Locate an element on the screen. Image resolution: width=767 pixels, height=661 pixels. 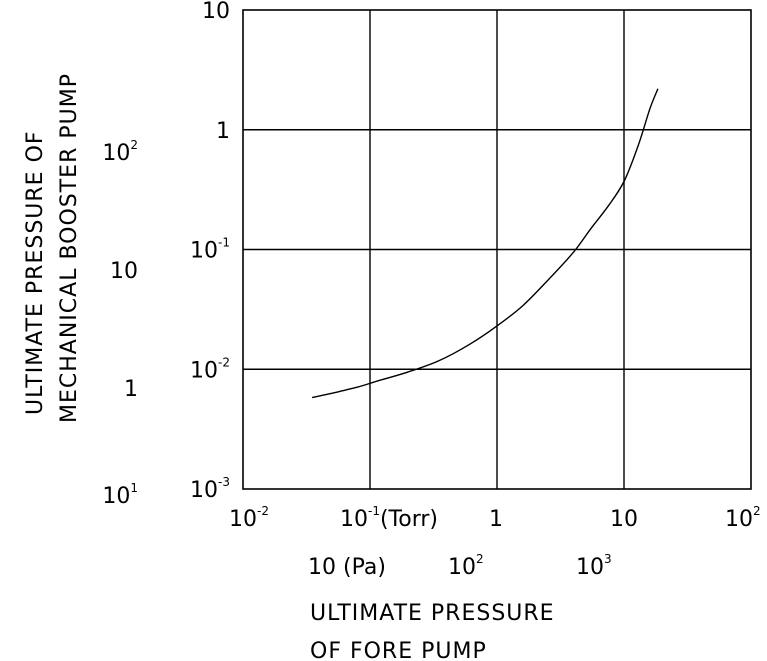
y-axis-label-line-2: MECHANICAL BOOSTER PUMP is located at coordinates (69, 248).